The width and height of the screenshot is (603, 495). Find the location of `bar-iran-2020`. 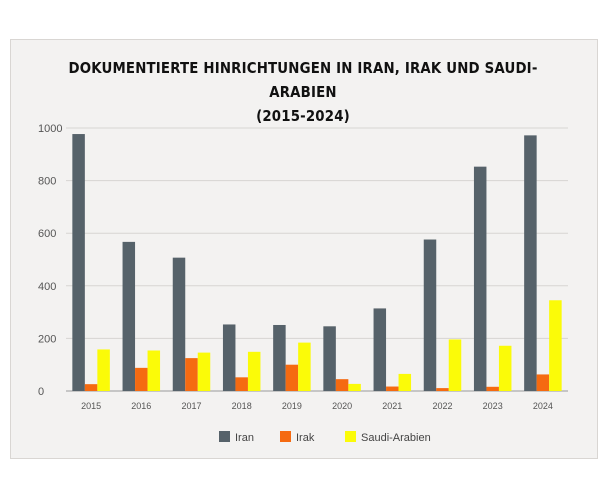

bar-iran-2020 is located at coordinates (329, 358).